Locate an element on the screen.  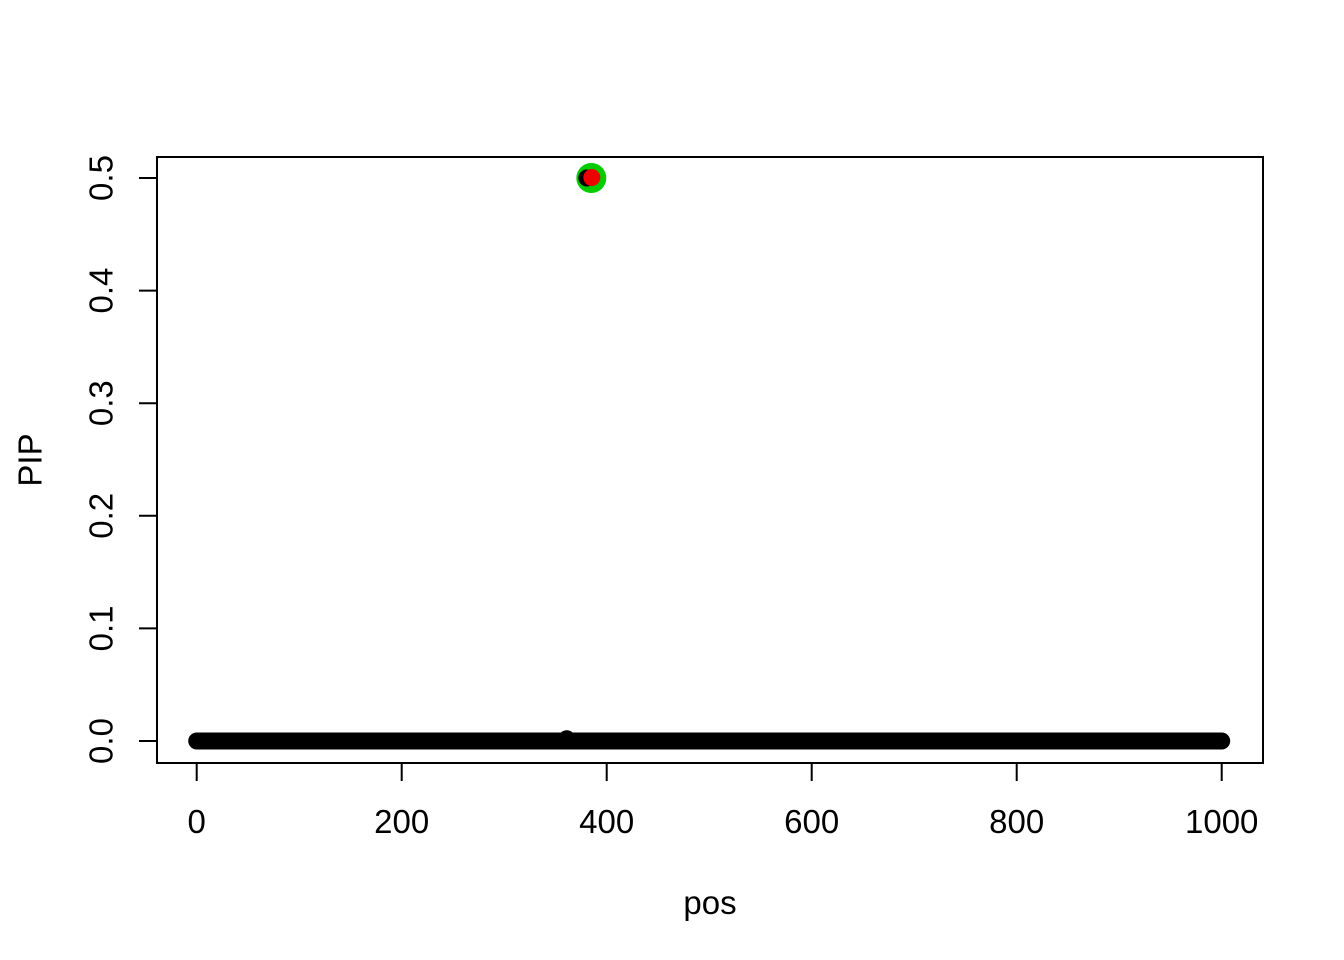
y-tick-label: 0.2 is located at coordinates (101, 516).